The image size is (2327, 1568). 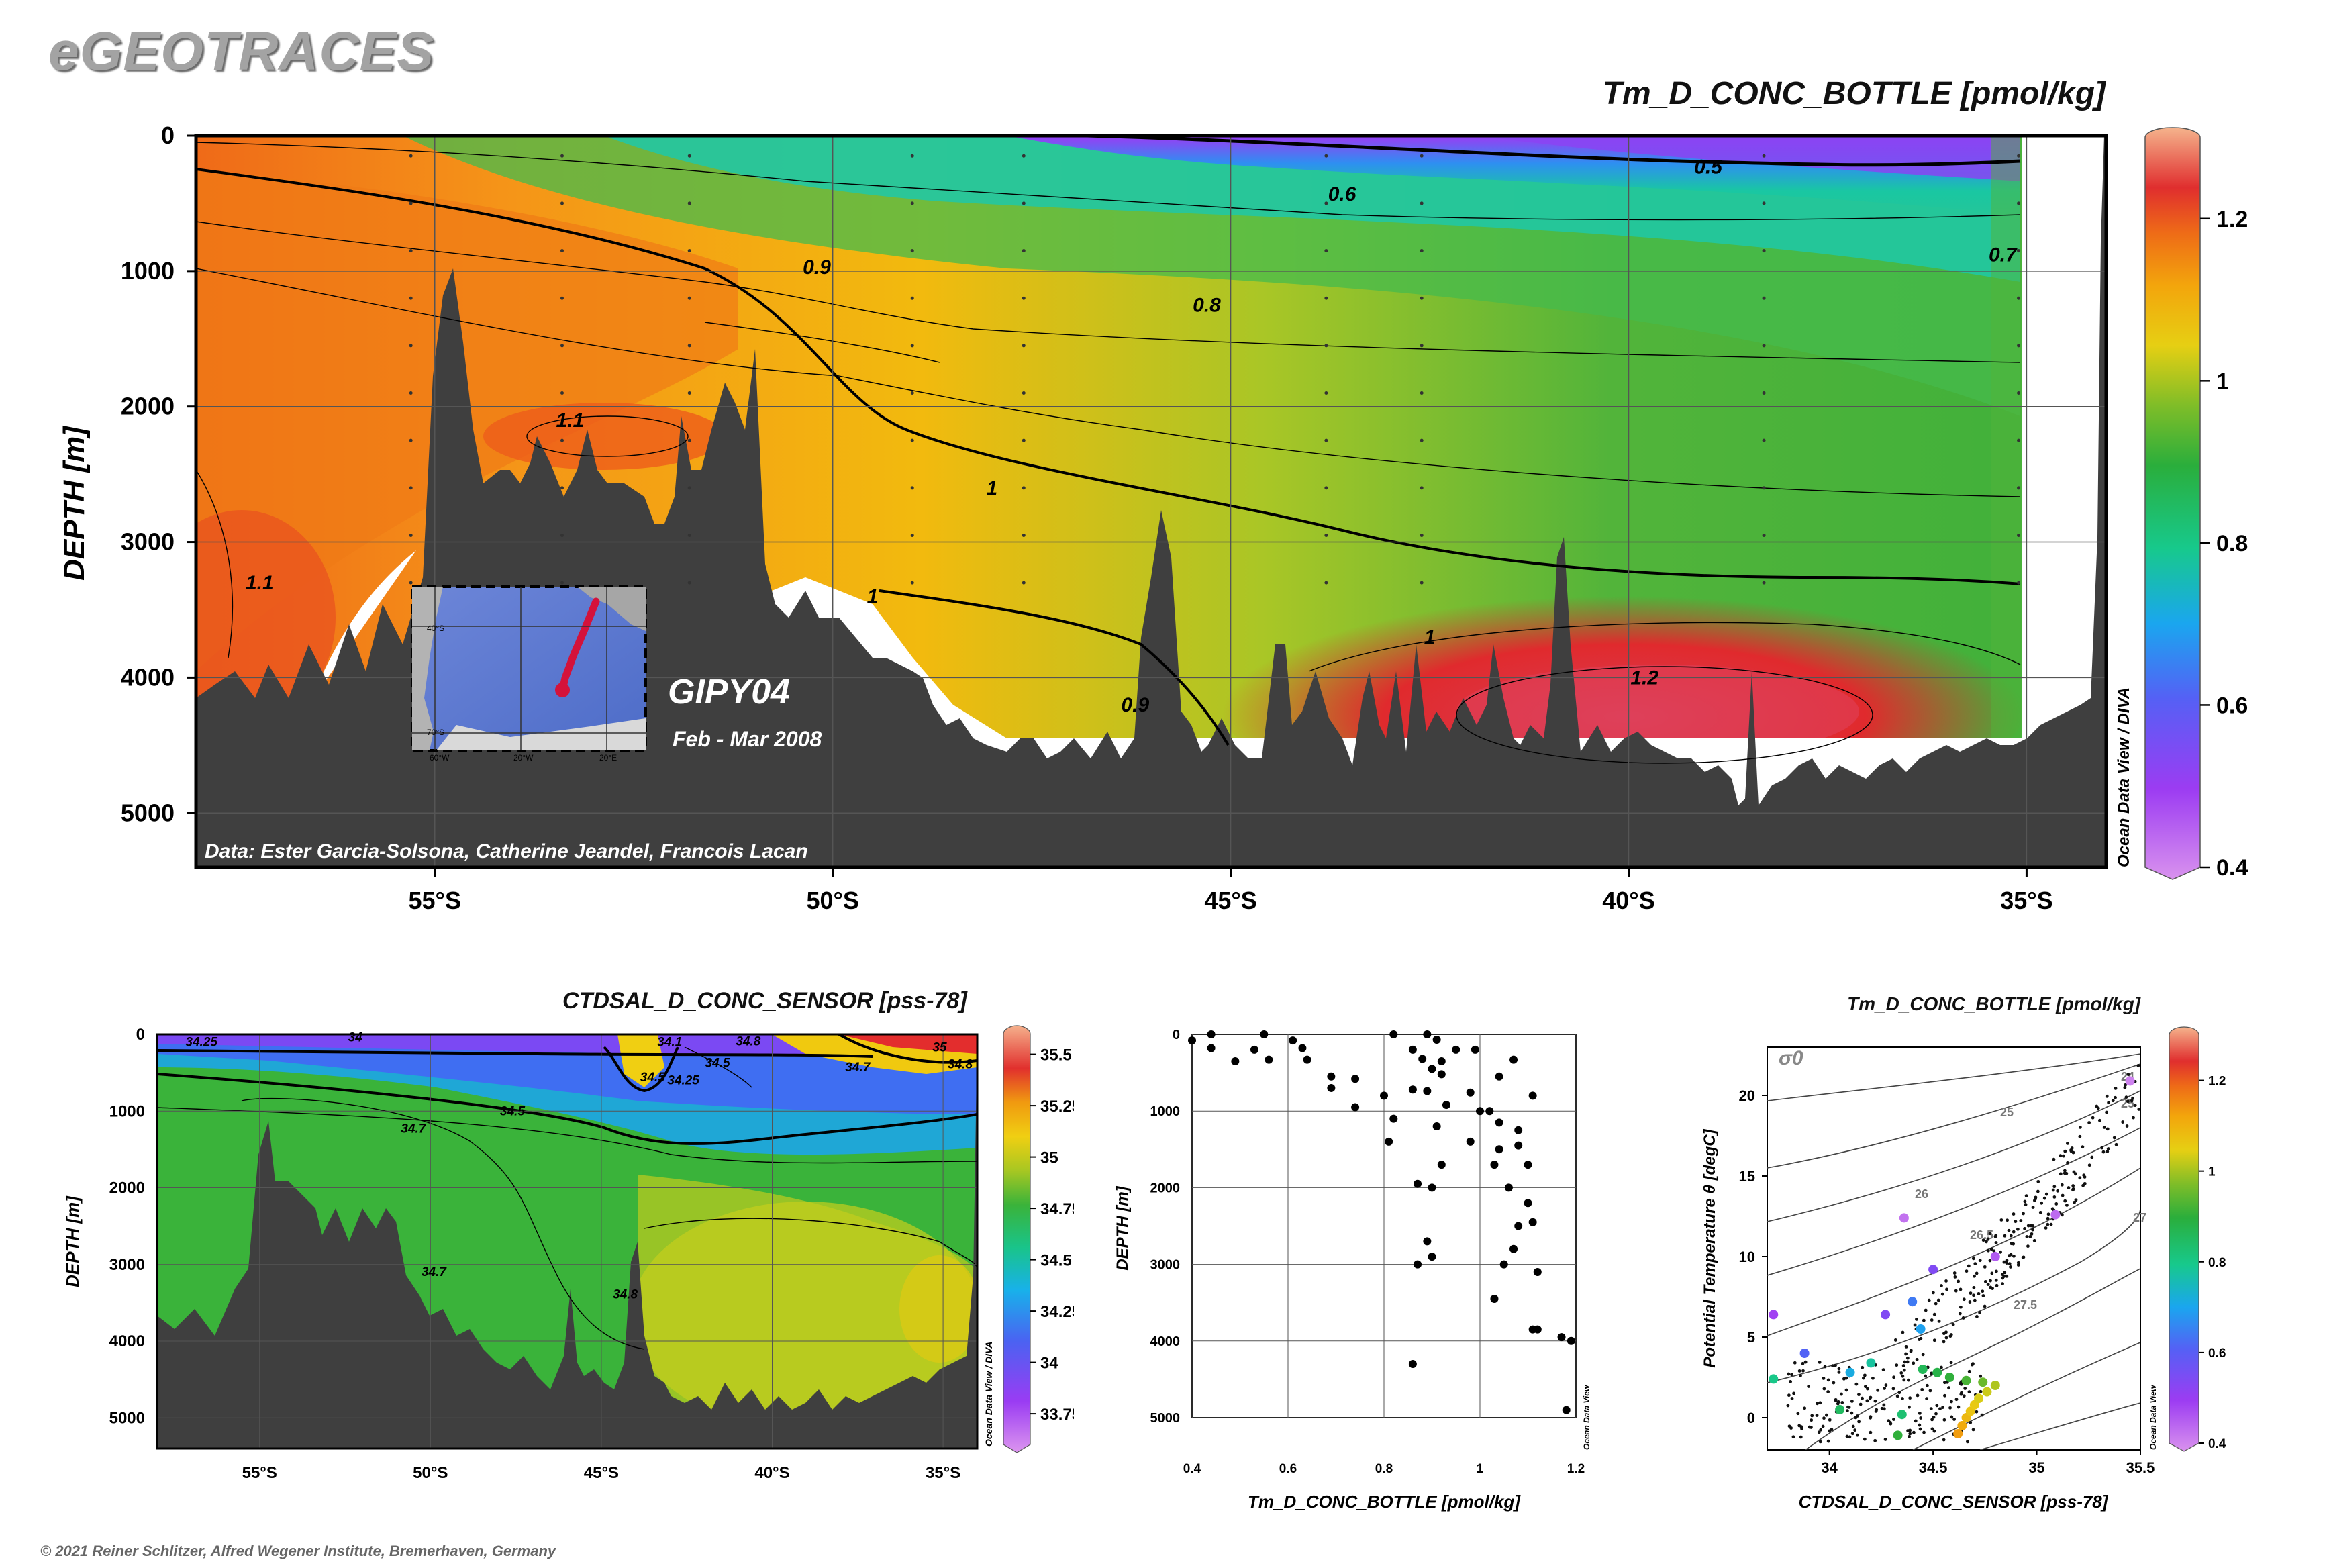 I want to click on main-x-tick-label: 45°S, so click(x=1230, y=900).